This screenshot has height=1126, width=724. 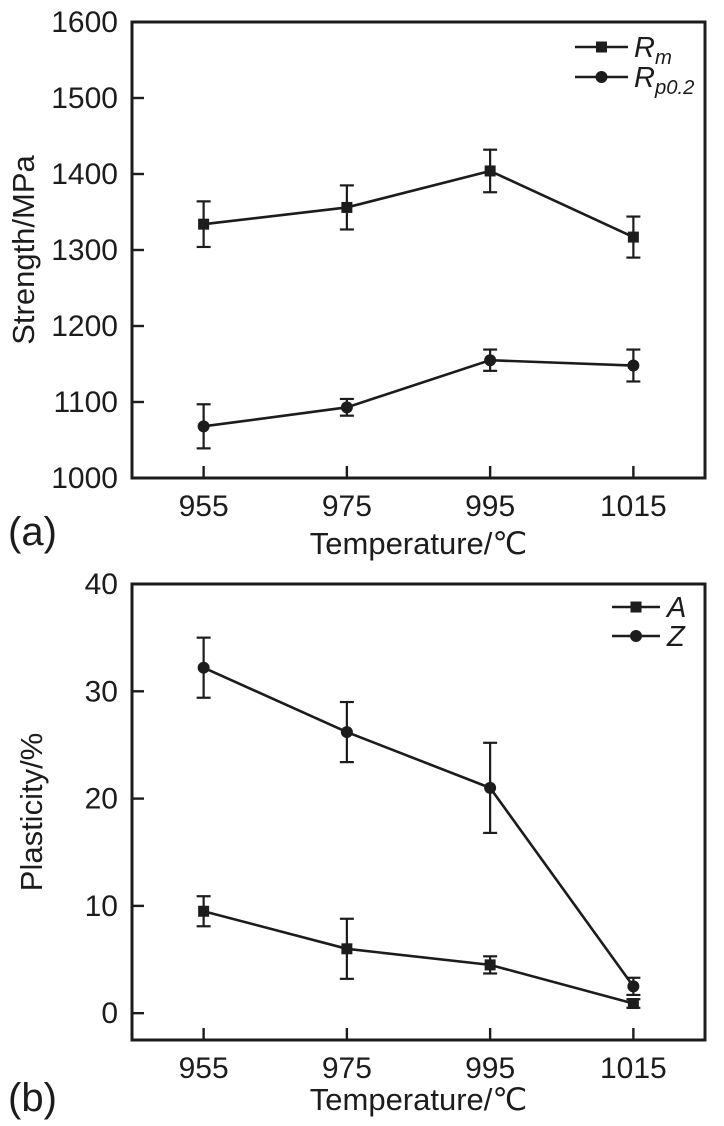 What do you see at coordinates (634, 80) in the screenshot?
I see `legend-entry-Rp0.2: Rp0.2` at bounding box center [634, 80].